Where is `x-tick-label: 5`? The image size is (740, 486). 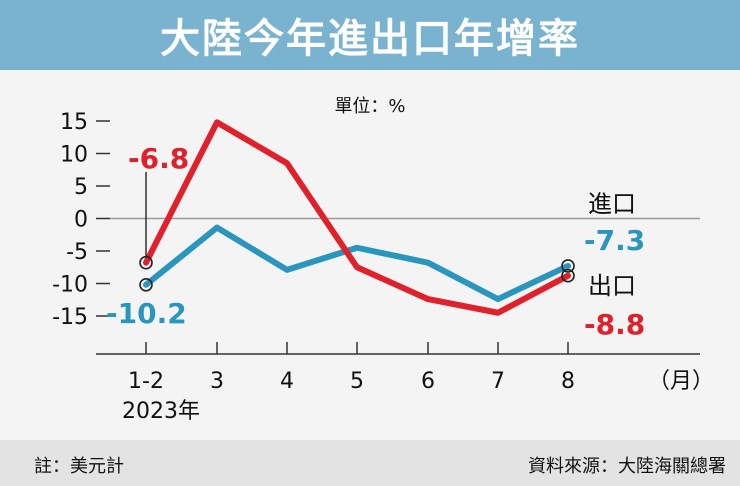
x-tick-label: 5 is located at coordinates (357, 381).